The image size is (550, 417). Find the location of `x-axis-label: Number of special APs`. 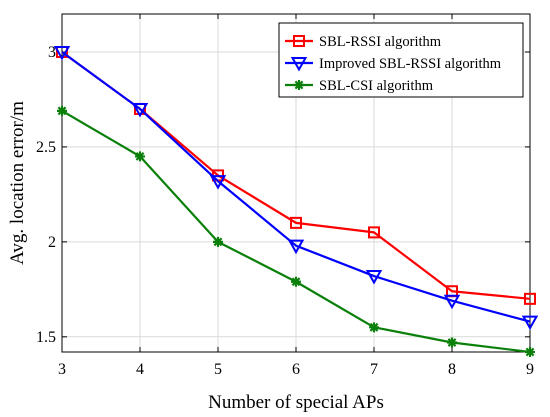

x-axis-label: Number of special APs is located at coordinates (296, 402).